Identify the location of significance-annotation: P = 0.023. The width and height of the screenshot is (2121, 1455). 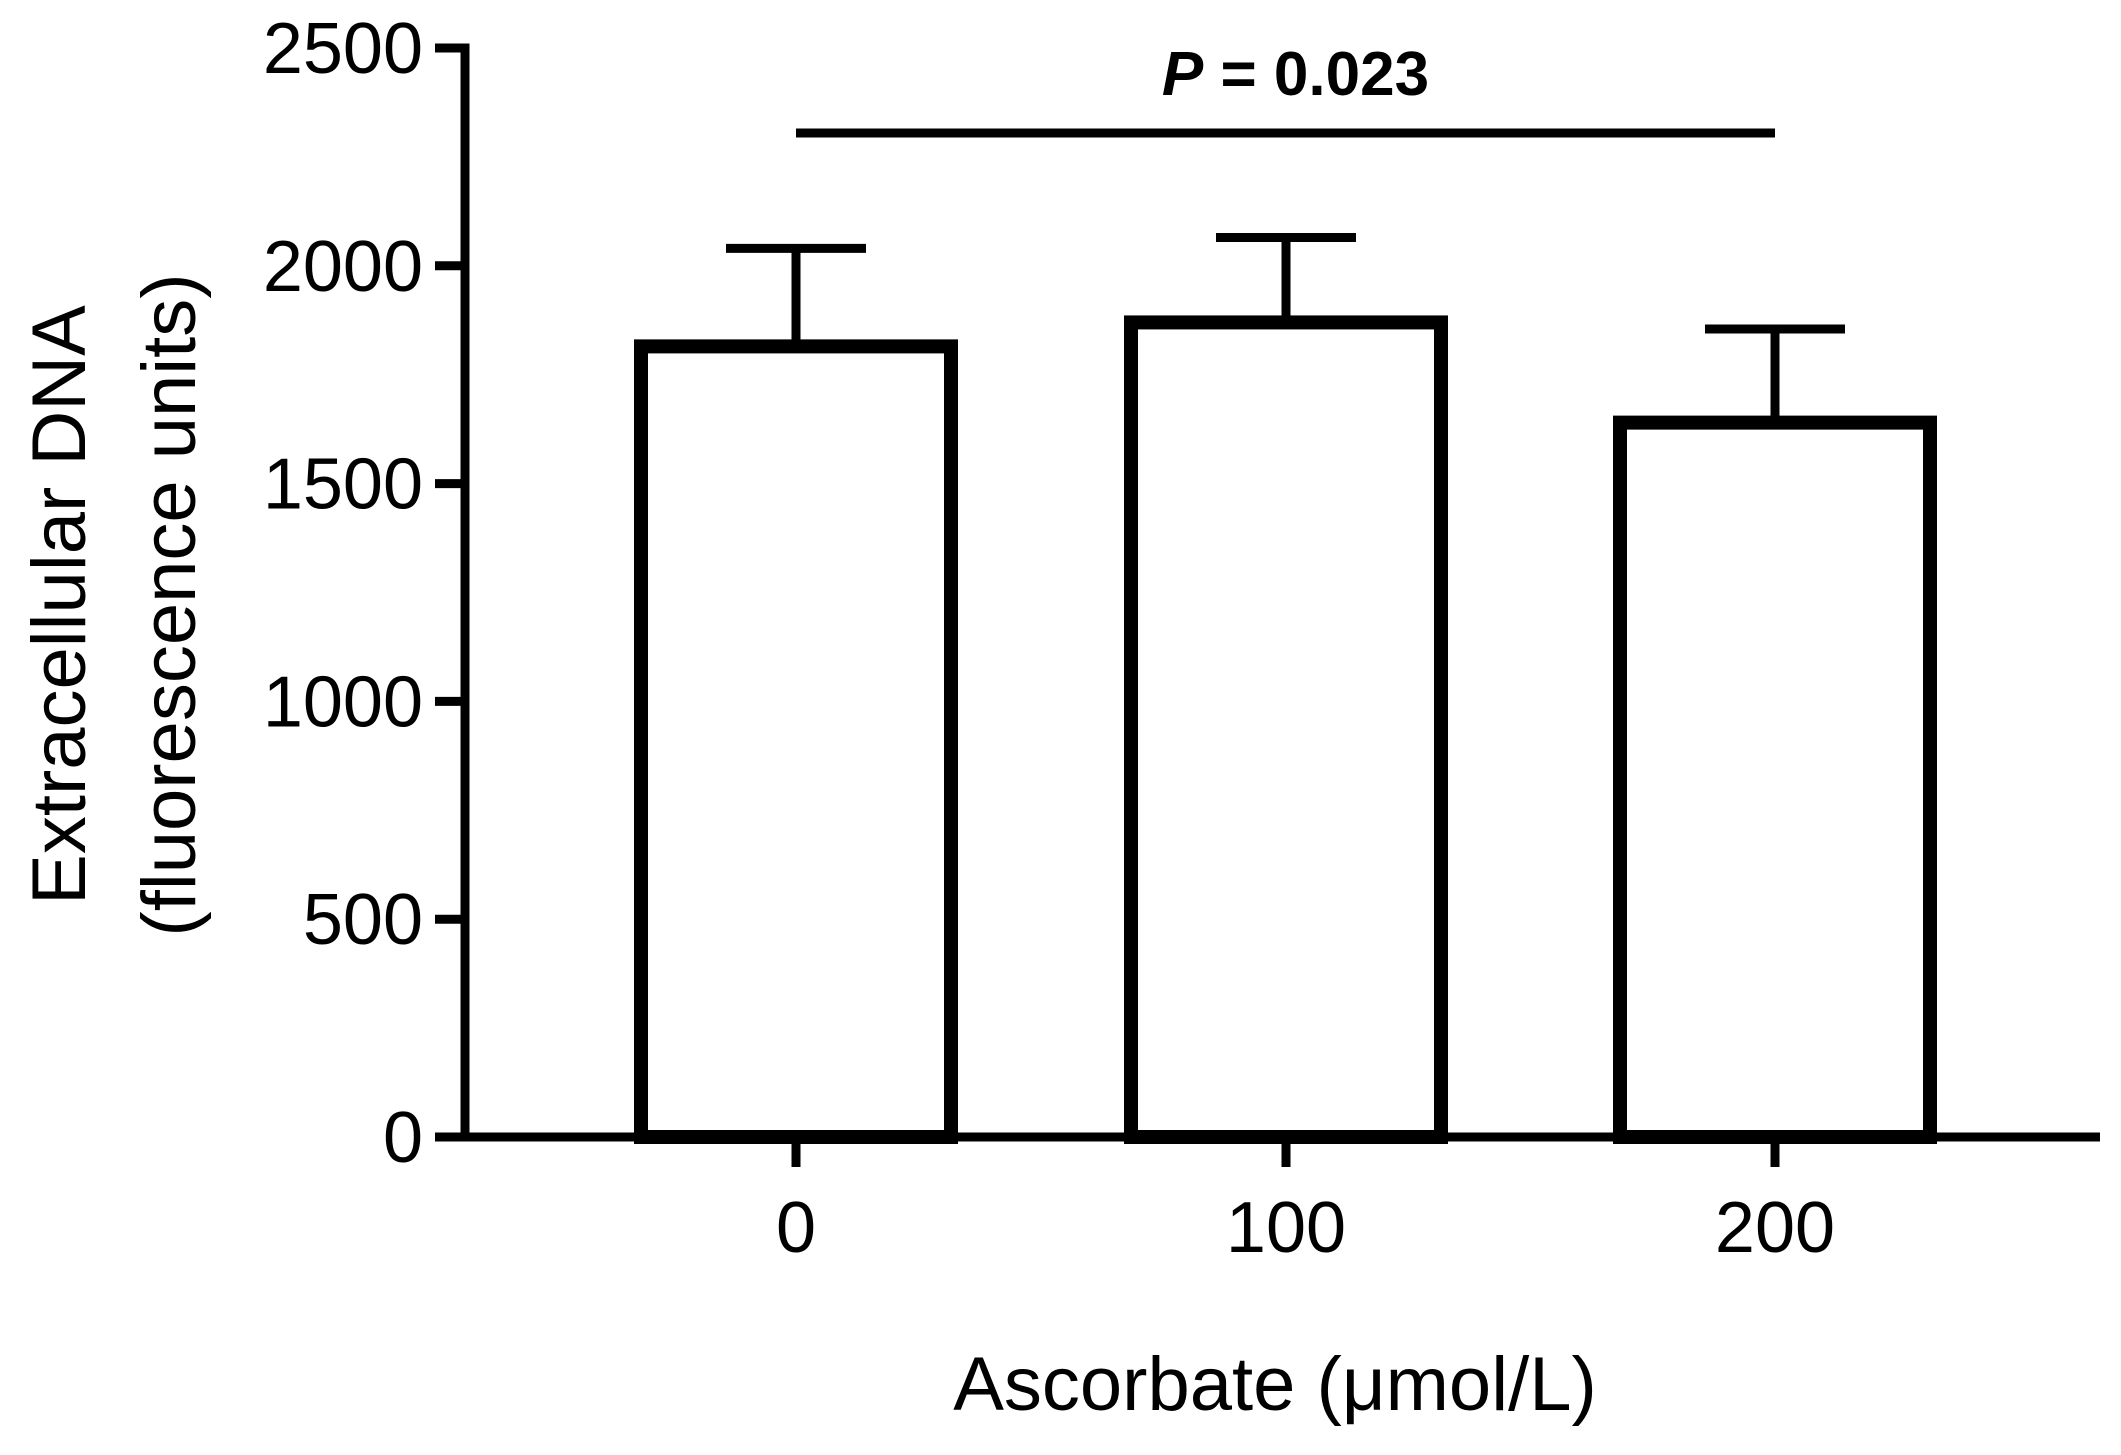
(1285, 89).